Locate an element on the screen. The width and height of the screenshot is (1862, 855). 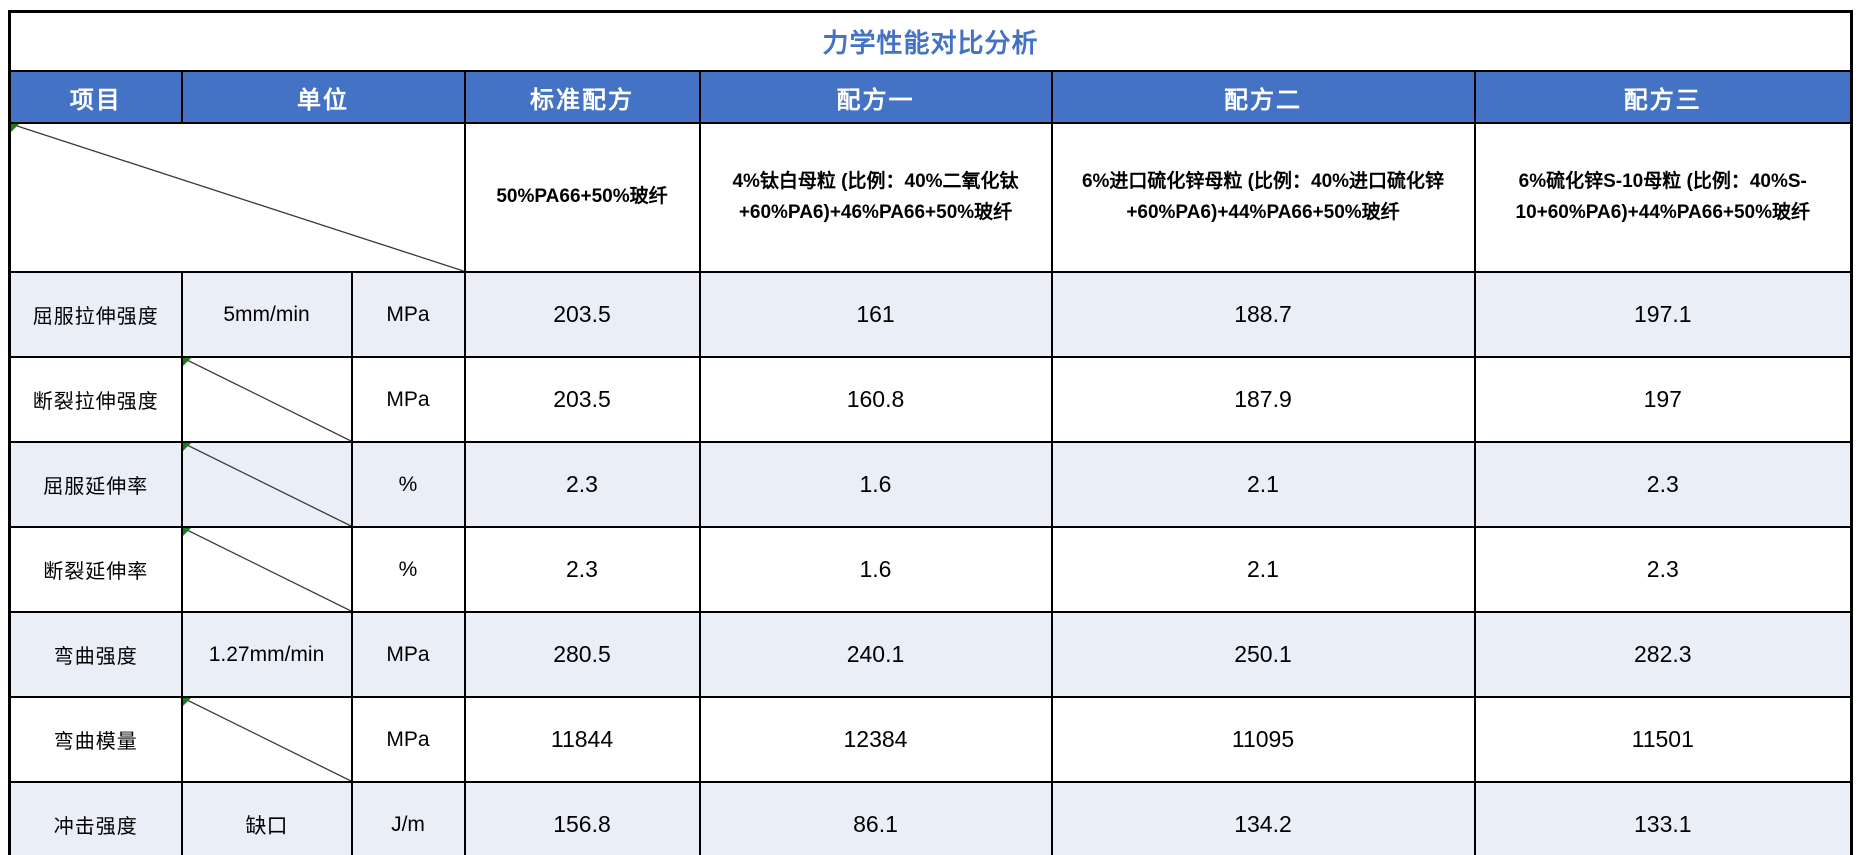
table-row: 冲击强度 缺口 J/m 156.8 86.1 134.2 133.1 is located at coordinates (930, 818).